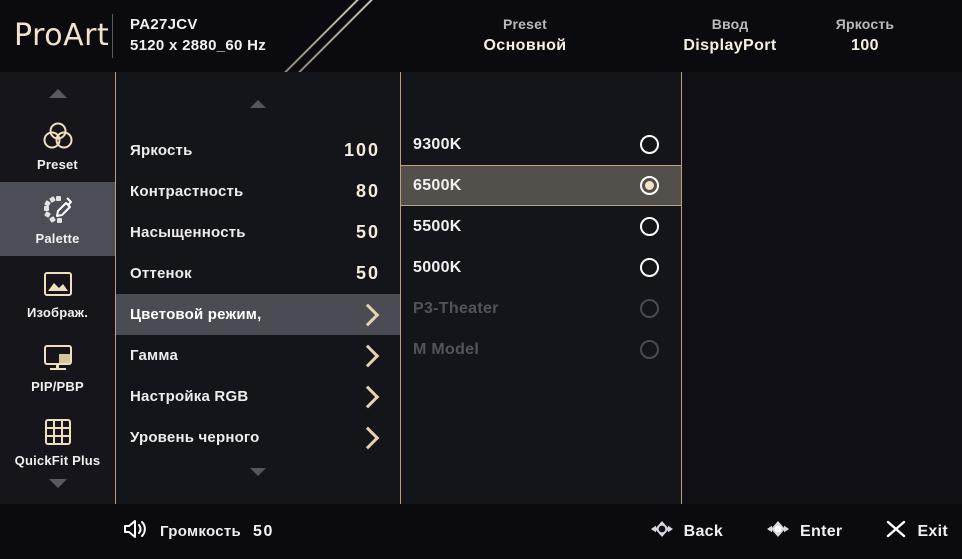 This screenshot has height=559, width=962. What do you see at coordinates (821, 531) in the screenshot?
I see `enter-button-label: Enter` at bounding box center [821, 531].